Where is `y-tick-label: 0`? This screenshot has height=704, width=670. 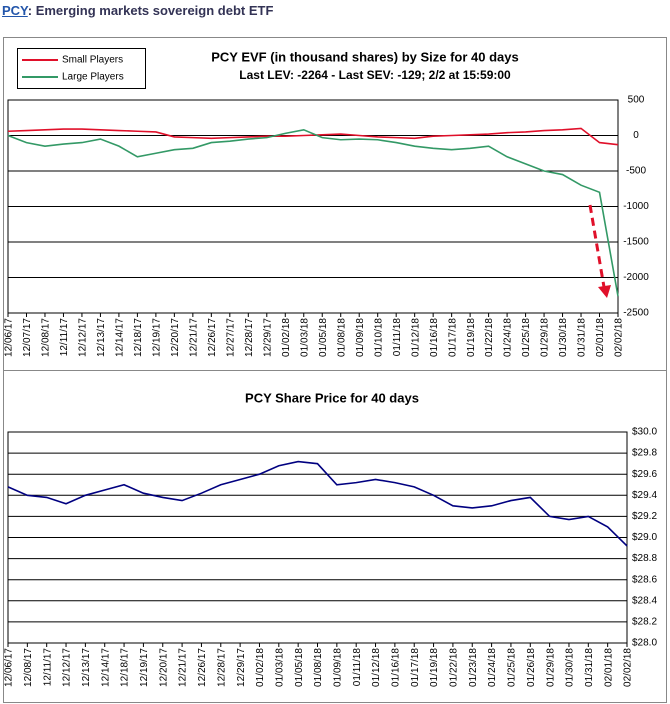 y-tick-label: 0 is located at coordinates (636, 135).